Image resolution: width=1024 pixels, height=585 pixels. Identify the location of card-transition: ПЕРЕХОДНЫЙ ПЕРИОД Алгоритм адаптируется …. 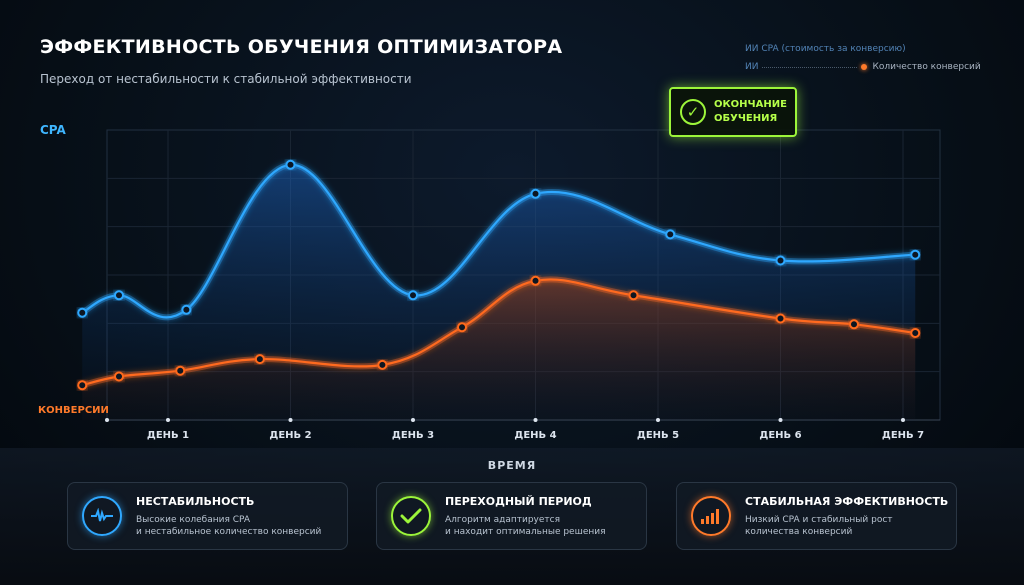
(511, 516).